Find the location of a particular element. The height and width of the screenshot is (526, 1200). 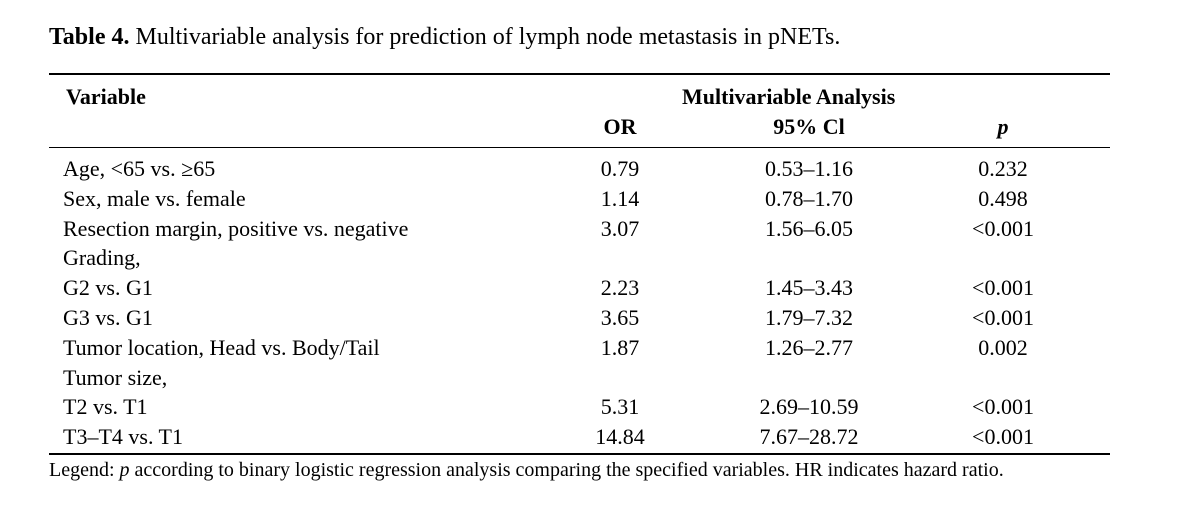

table-row-group-heading: Grading, is located at coordinates (600, 258).